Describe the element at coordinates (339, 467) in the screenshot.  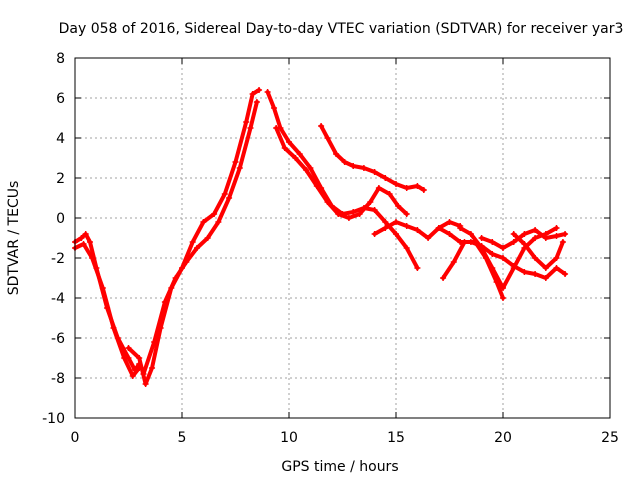
I see `x-axis-label: GPS time / hours` at that location.